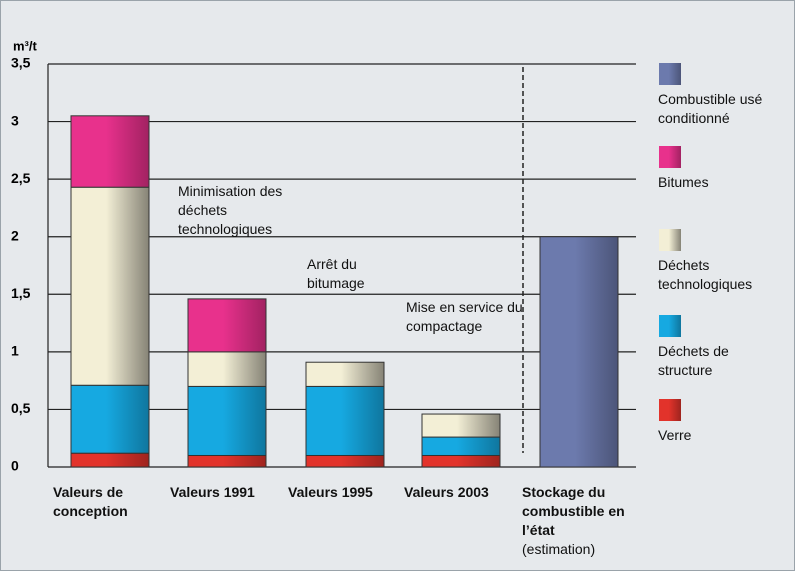 The image size is (795, 571). I want to click on y-tick-label: 0, so click(15, 466).